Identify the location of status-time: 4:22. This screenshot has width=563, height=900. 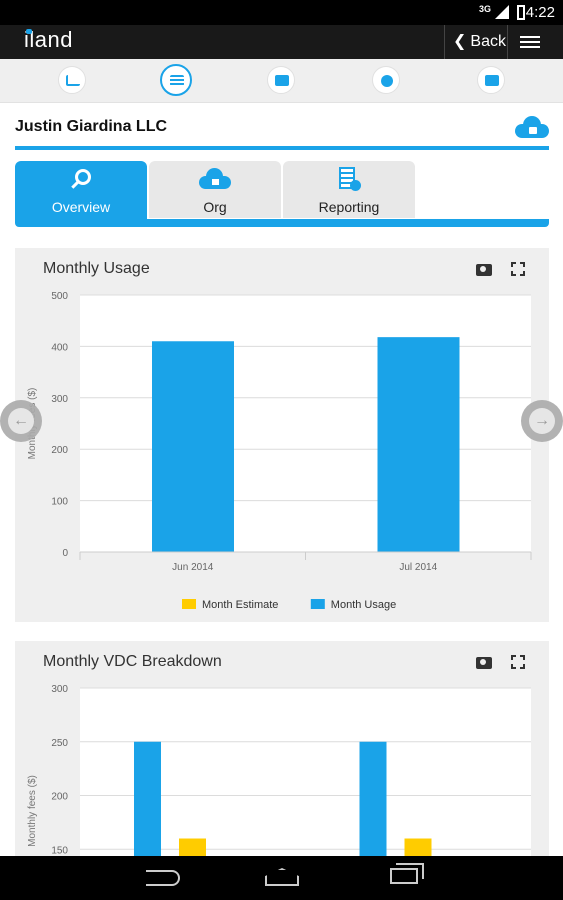
(540, 12).